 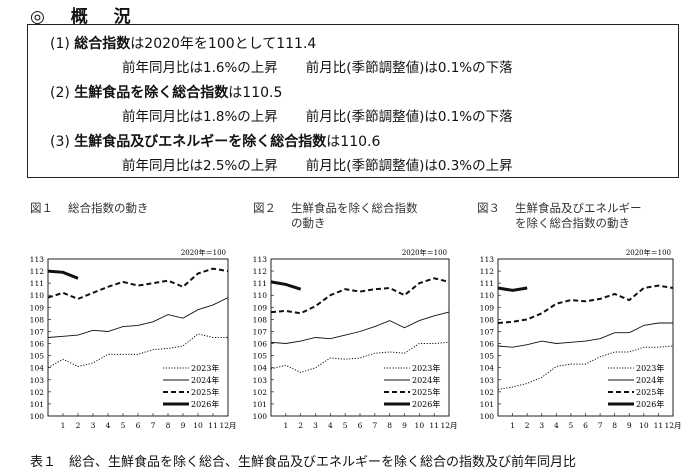 I want to click on summary-sub-1: 前年同月比は1.6%の上昇 前月比(季節調整値)は0.1%の下落, so click(x=317, y=68).